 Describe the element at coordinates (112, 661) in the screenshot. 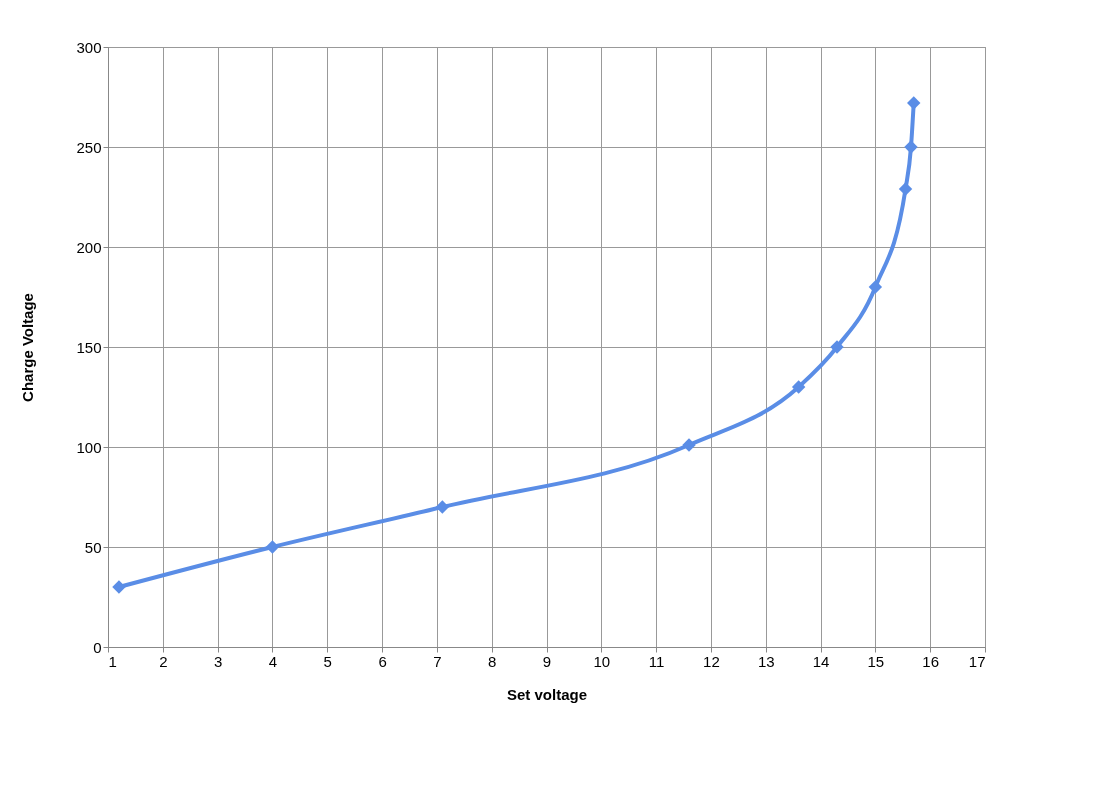

I see `x-tick-label: 1` at that location.